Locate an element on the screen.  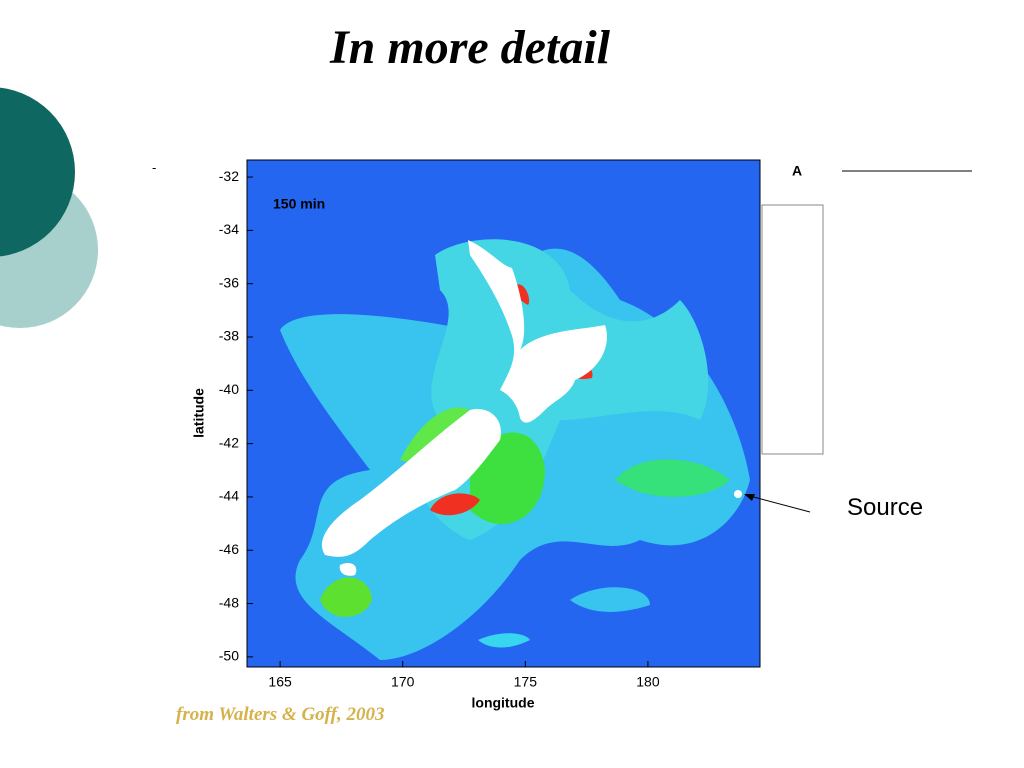
south-island is located at coordinates (411, 483).